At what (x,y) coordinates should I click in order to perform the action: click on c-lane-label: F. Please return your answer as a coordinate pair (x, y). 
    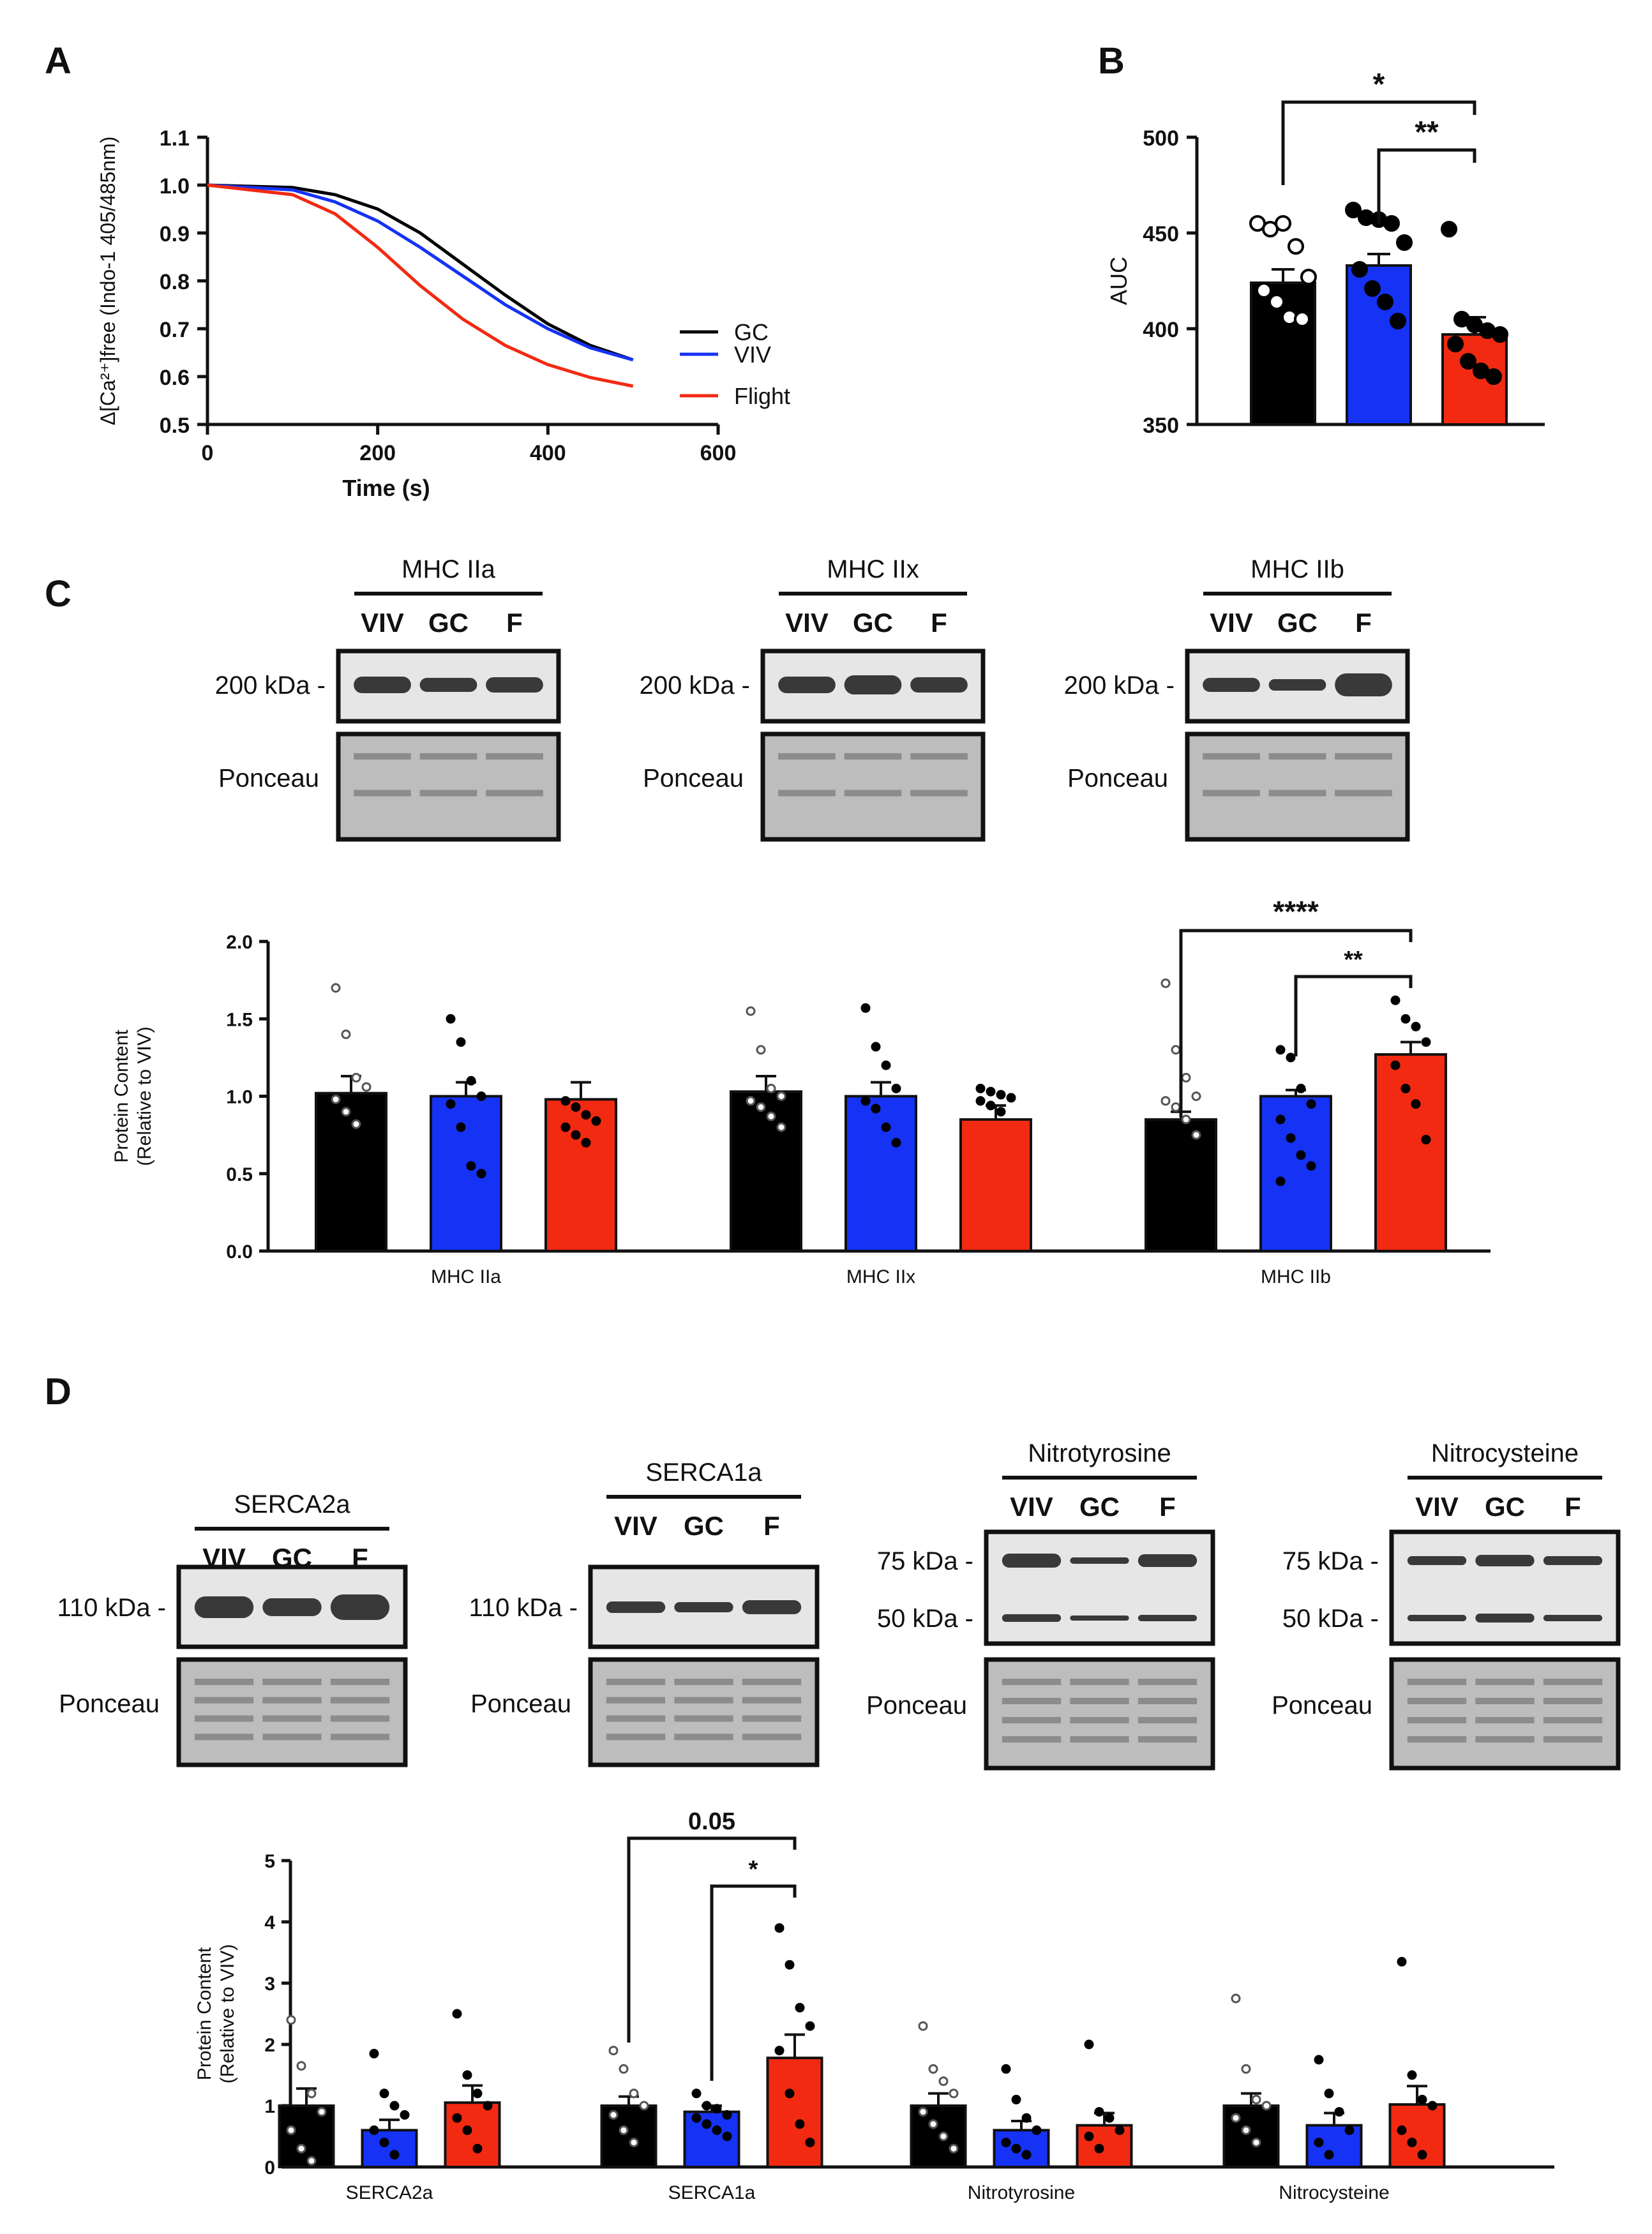
    Looking at the image, I should click on (1363, 623).